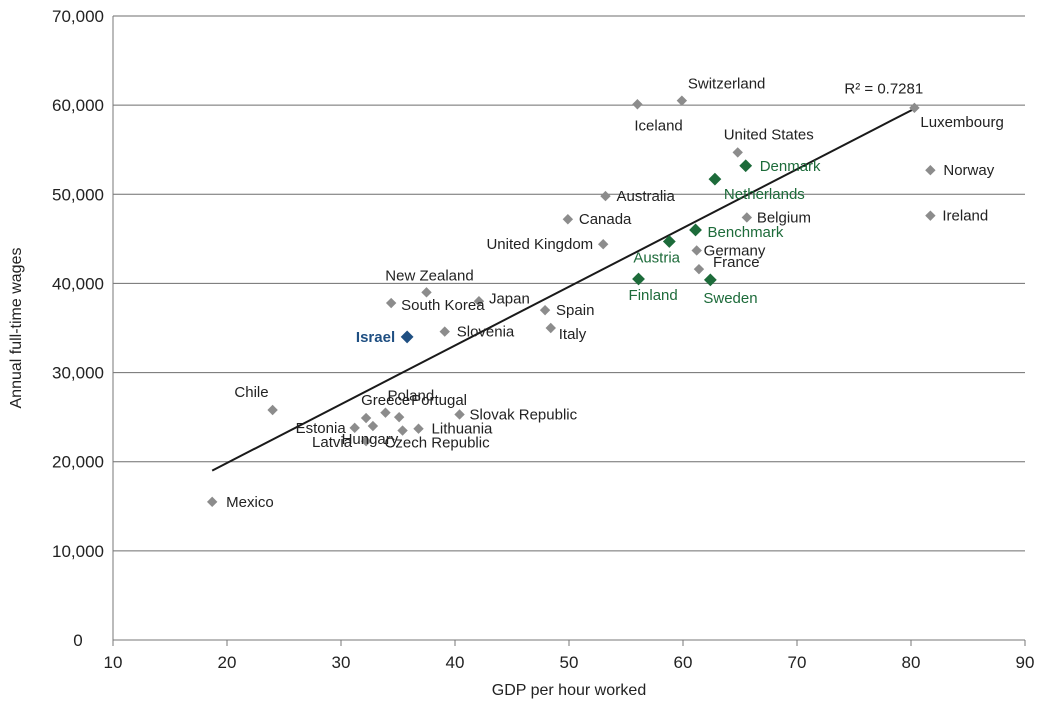 Image resolution: width=1047 pixels, height=702 pixels. I want to click on x-tick-label: 50, so click(569, 662).